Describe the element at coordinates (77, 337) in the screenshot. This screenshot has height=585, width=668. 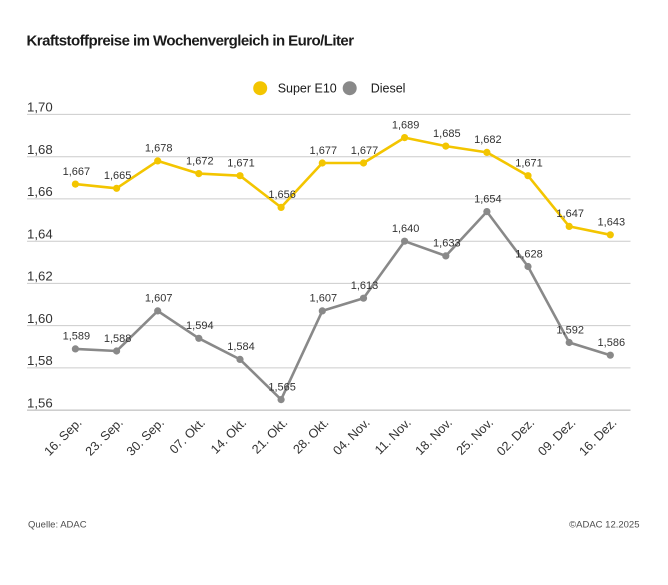
I see `svg-text: 1,589` at that location.